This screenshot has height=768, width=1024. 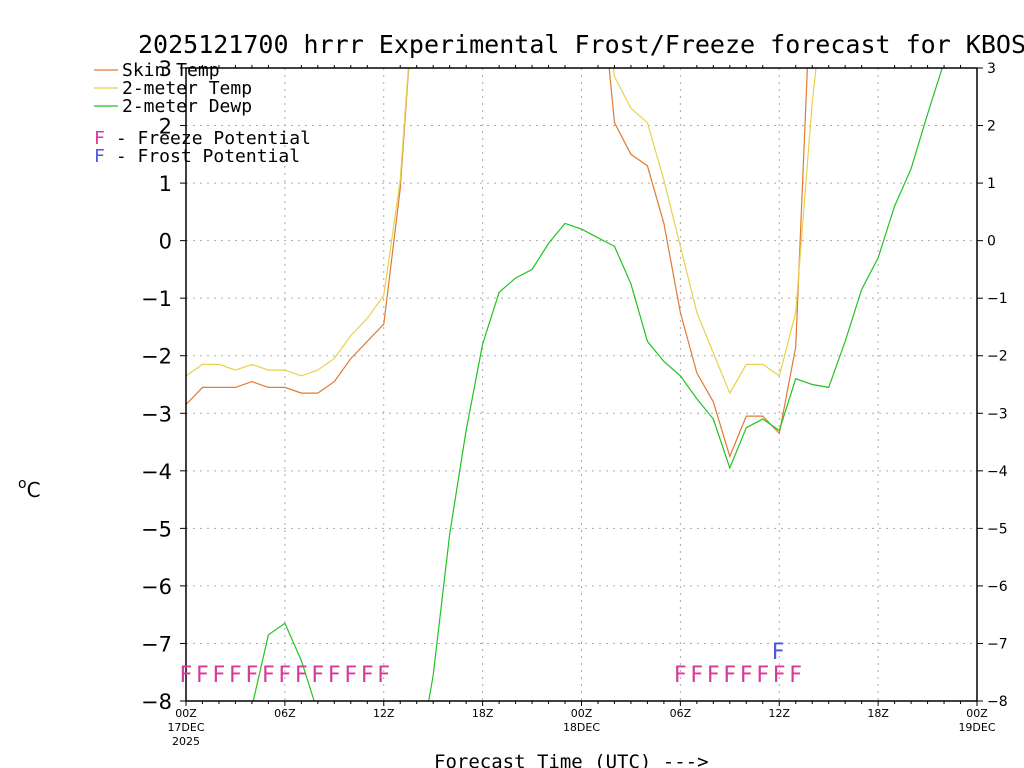 What do you see at coordinates (491, 664) in the screenshot?
I see `potential-markers: F F F F F F F F F F F F F F F F F F F F FF` at bounding box center [491, 664].